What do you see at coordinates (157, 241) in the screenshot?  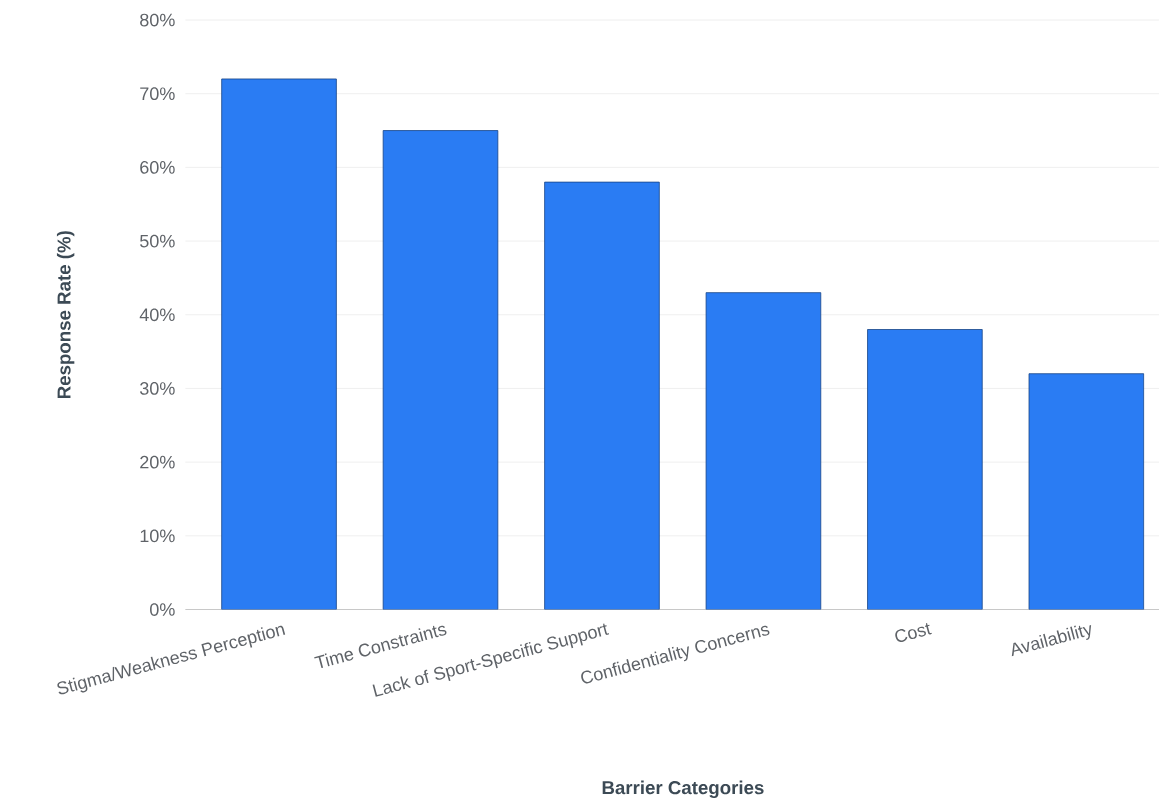 I see `y-tick-label: 50%` at bounding box center [157, 241].